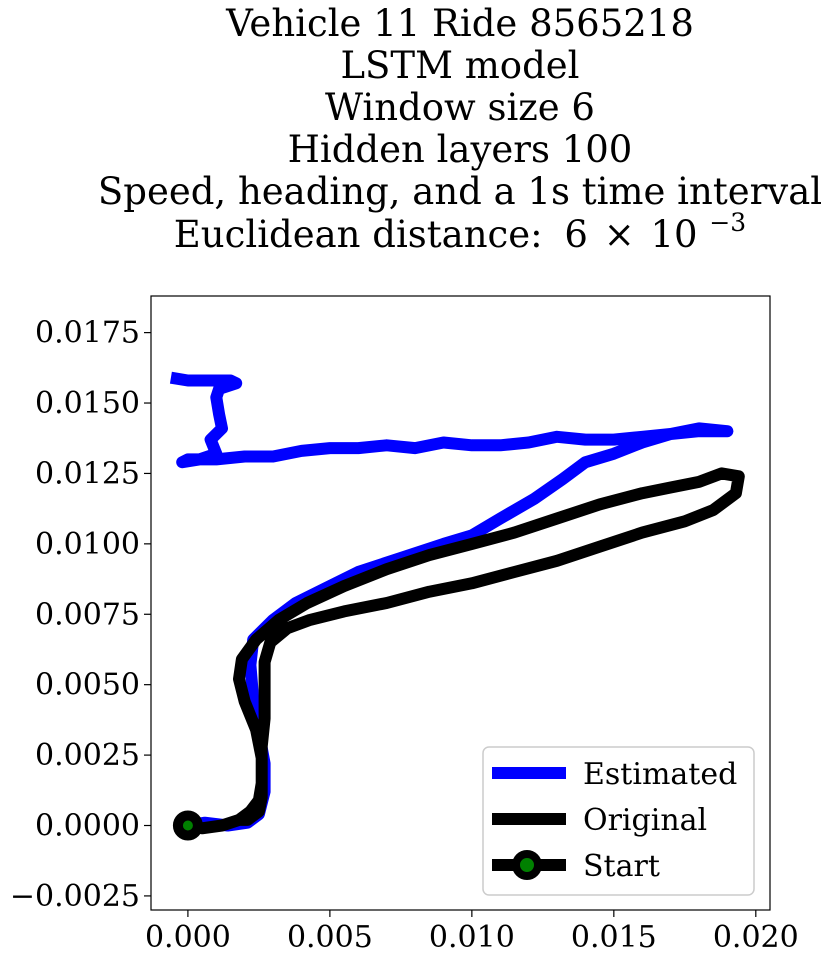 The image size is (833, 958). I want to click on title-line-distance: Euclidean distance: 6 × 10 −3, so click(460, 232).